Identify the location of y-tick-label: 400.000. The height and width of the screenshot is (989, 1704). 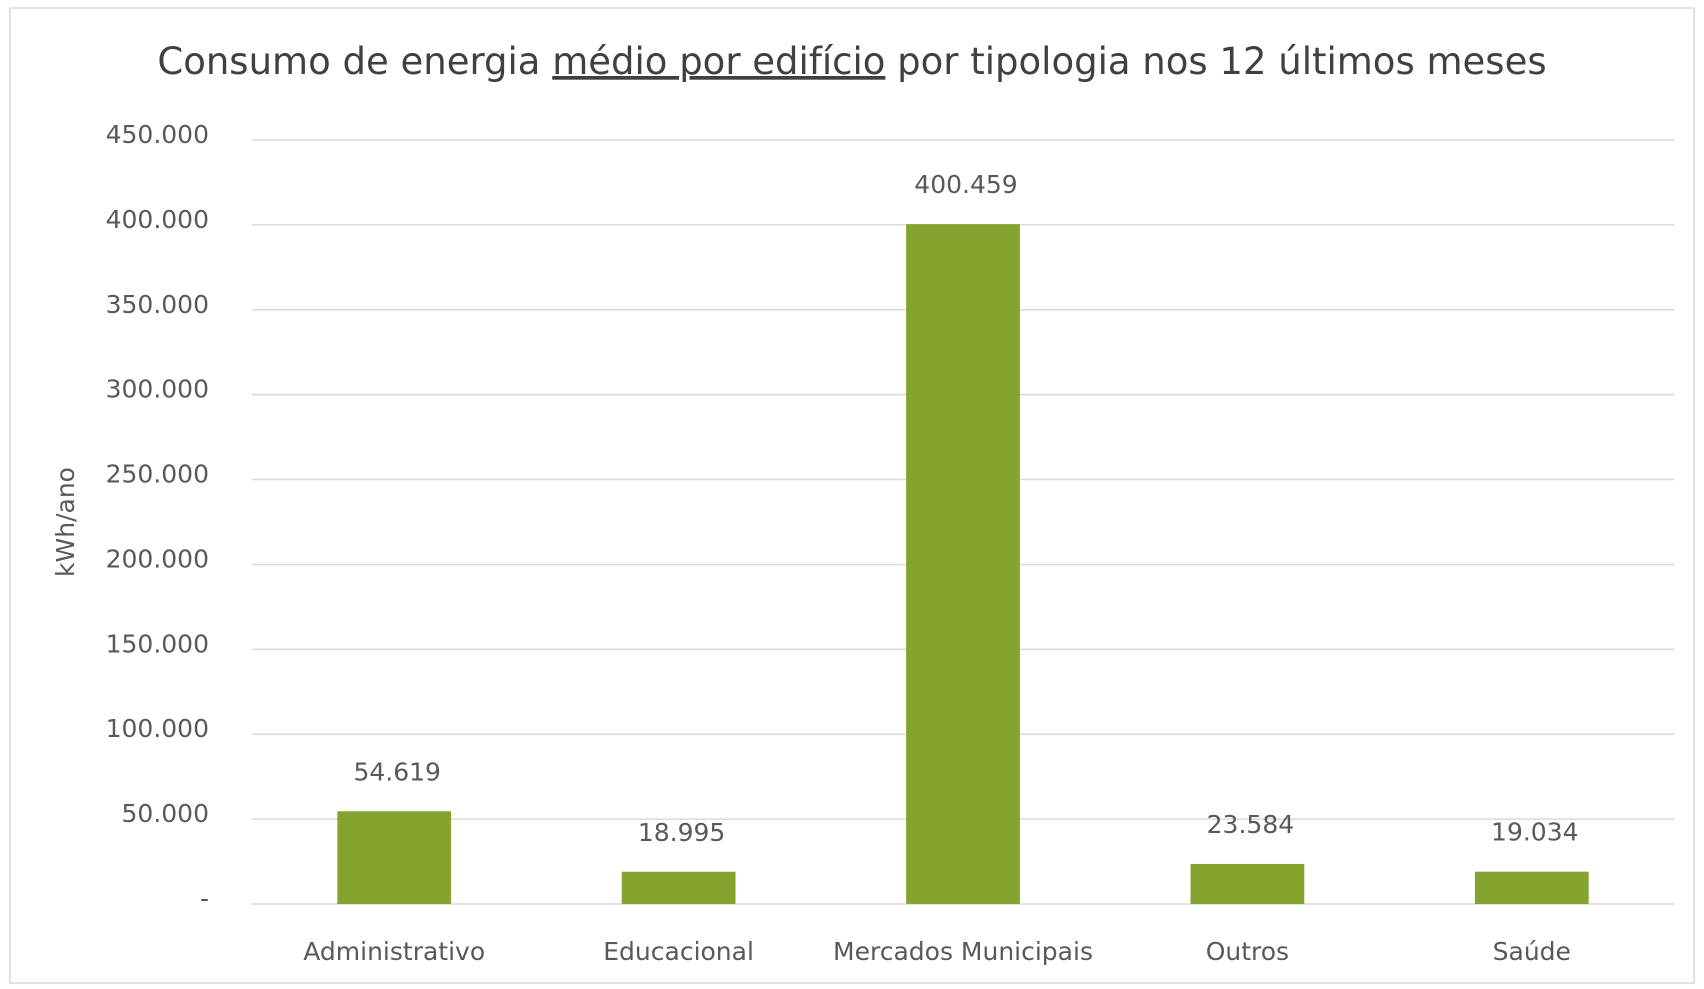
(157, 219).